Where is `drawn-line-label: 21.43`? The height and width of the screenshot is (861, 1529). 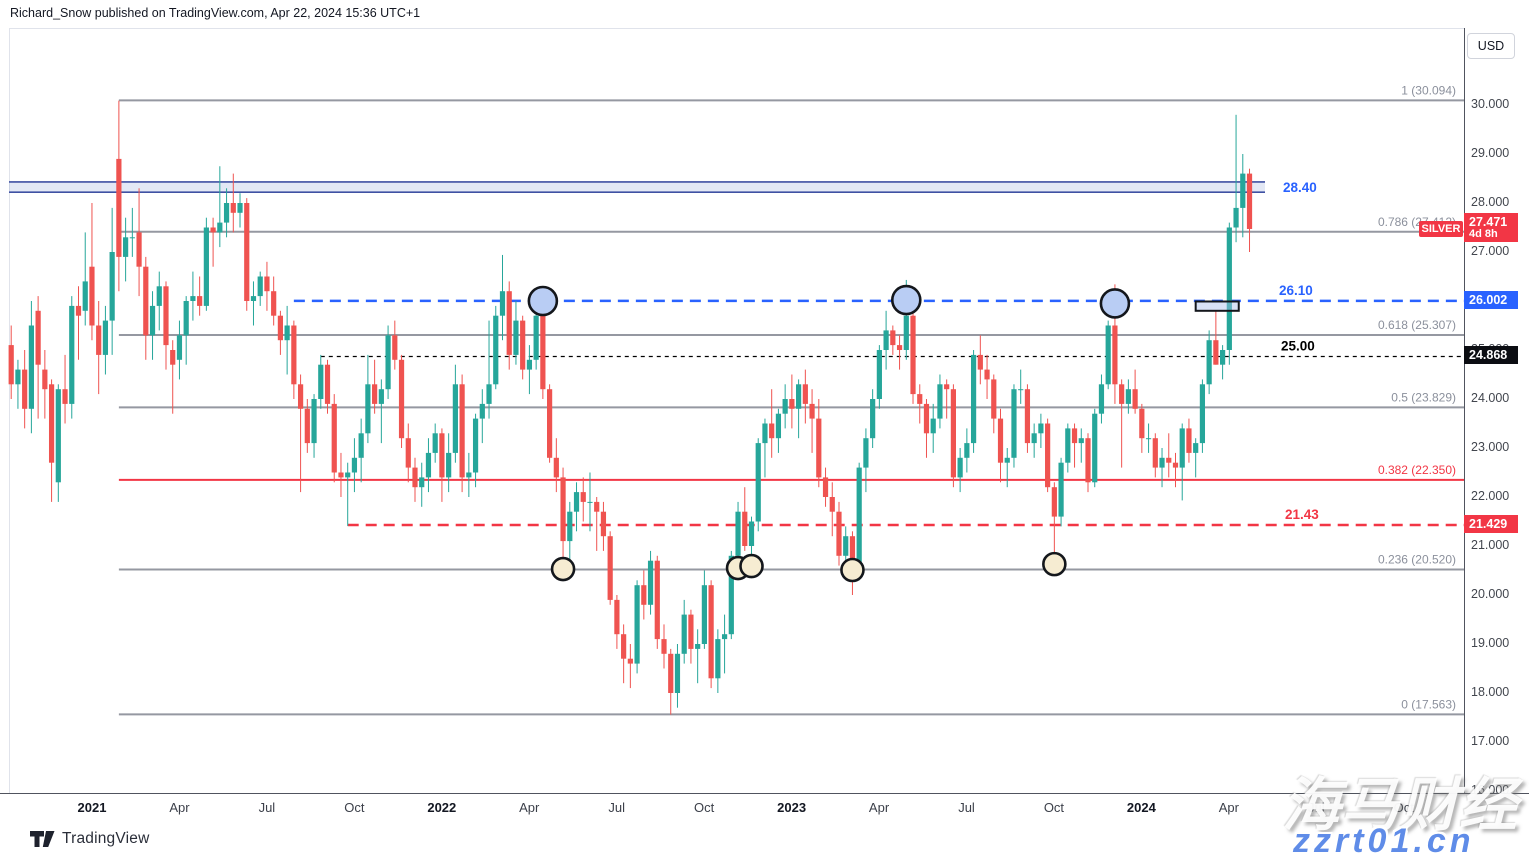 drawn-line-label: 21.43 is located at coordinates (1302, 514).